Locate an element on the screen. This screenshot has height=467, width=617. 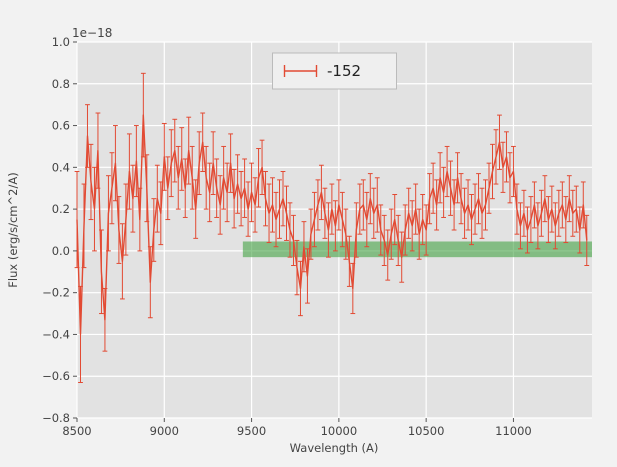
y-tick-label: 0.2 is located at coordinates (61, 209).